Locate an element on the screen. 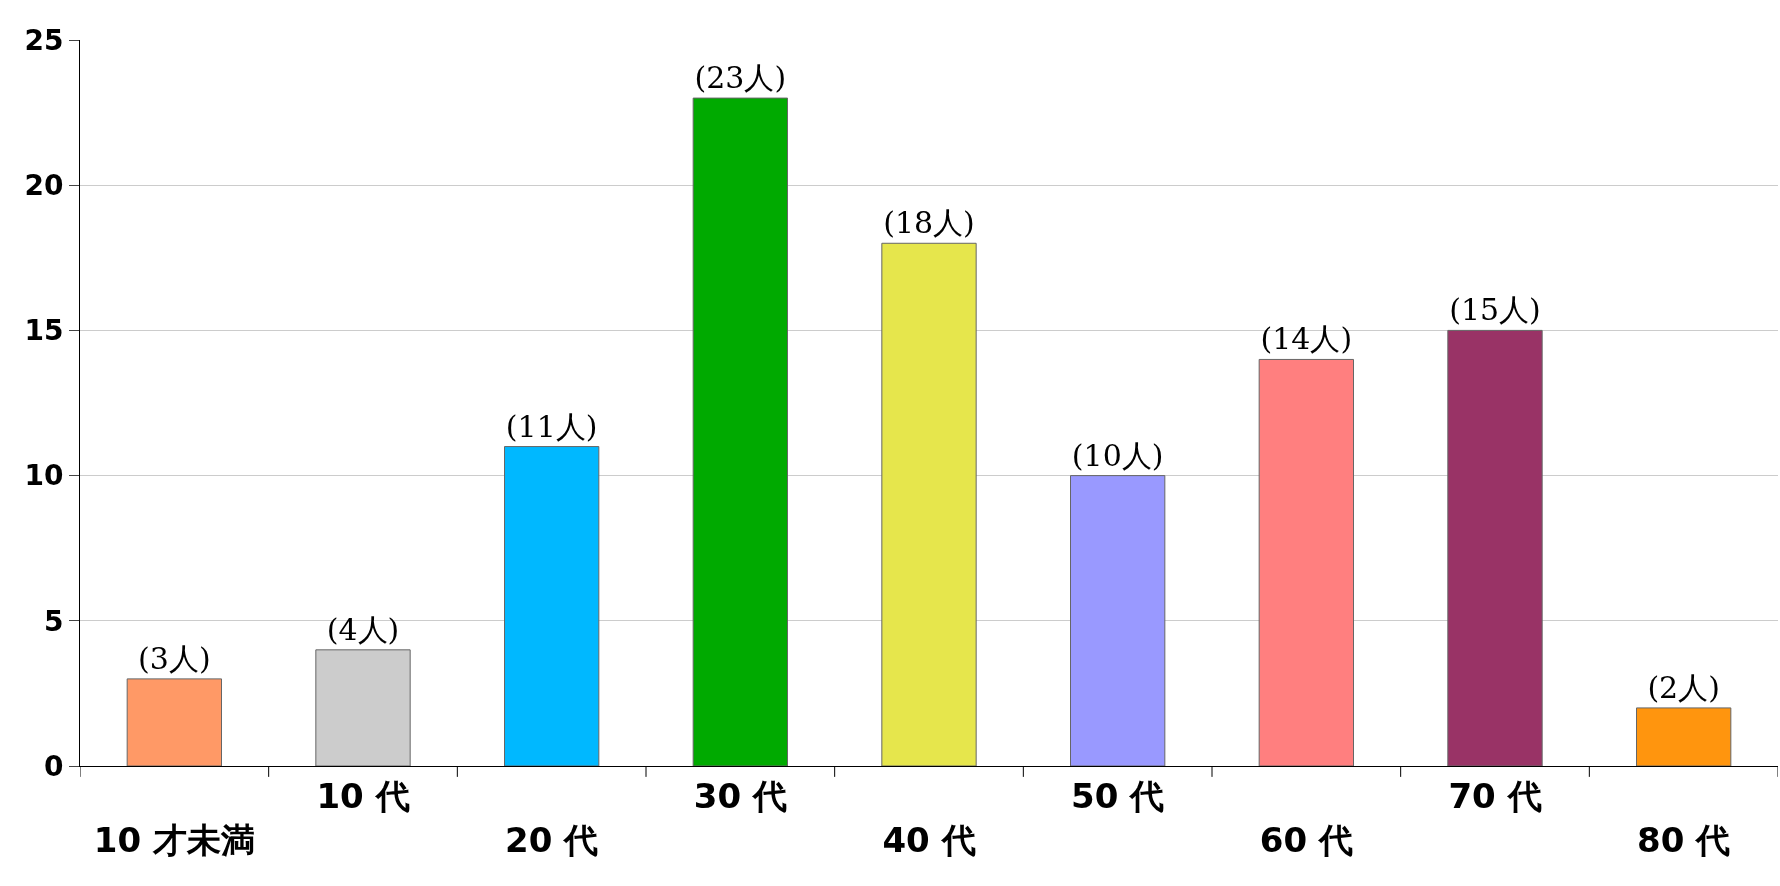  x-tick-label: 50 代 is located at coordinates (1118, 795).